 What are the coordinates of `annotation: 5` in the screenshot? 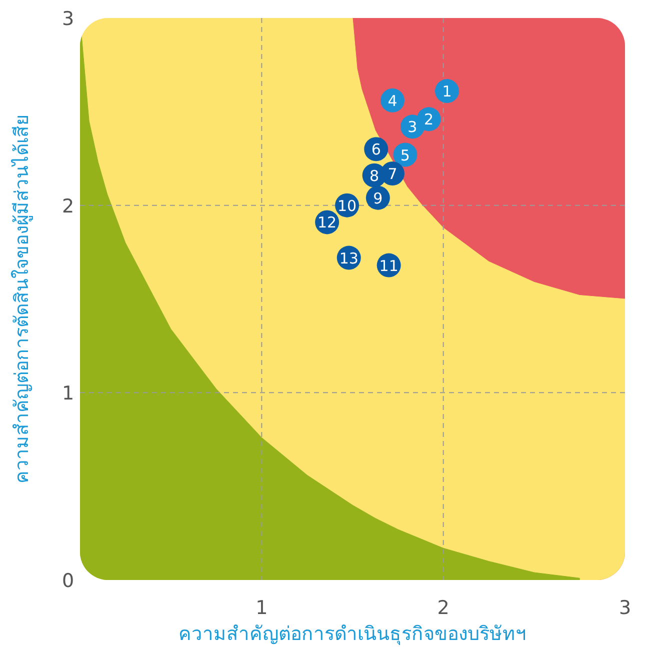 It's located at (405, 155).